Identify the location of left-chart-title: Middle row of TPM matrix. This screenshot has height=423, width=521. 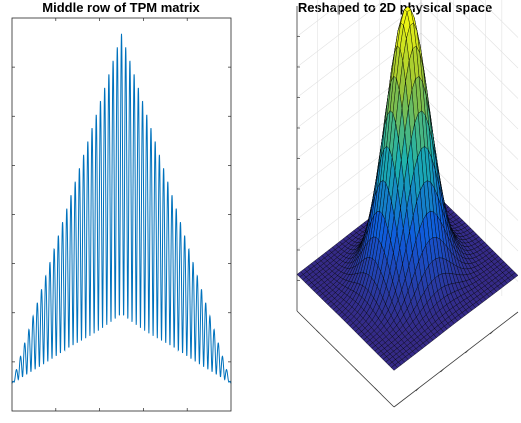
(121, 7).